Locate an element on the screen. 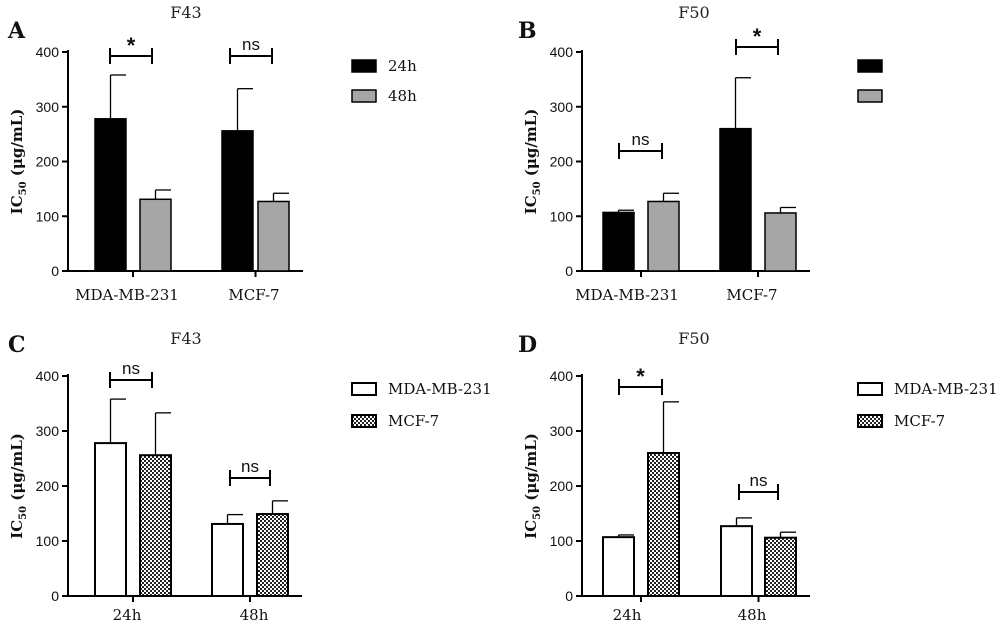 This screenshot has width=1000, height=626. panel-letter: C is located at coordinates (17, 345).